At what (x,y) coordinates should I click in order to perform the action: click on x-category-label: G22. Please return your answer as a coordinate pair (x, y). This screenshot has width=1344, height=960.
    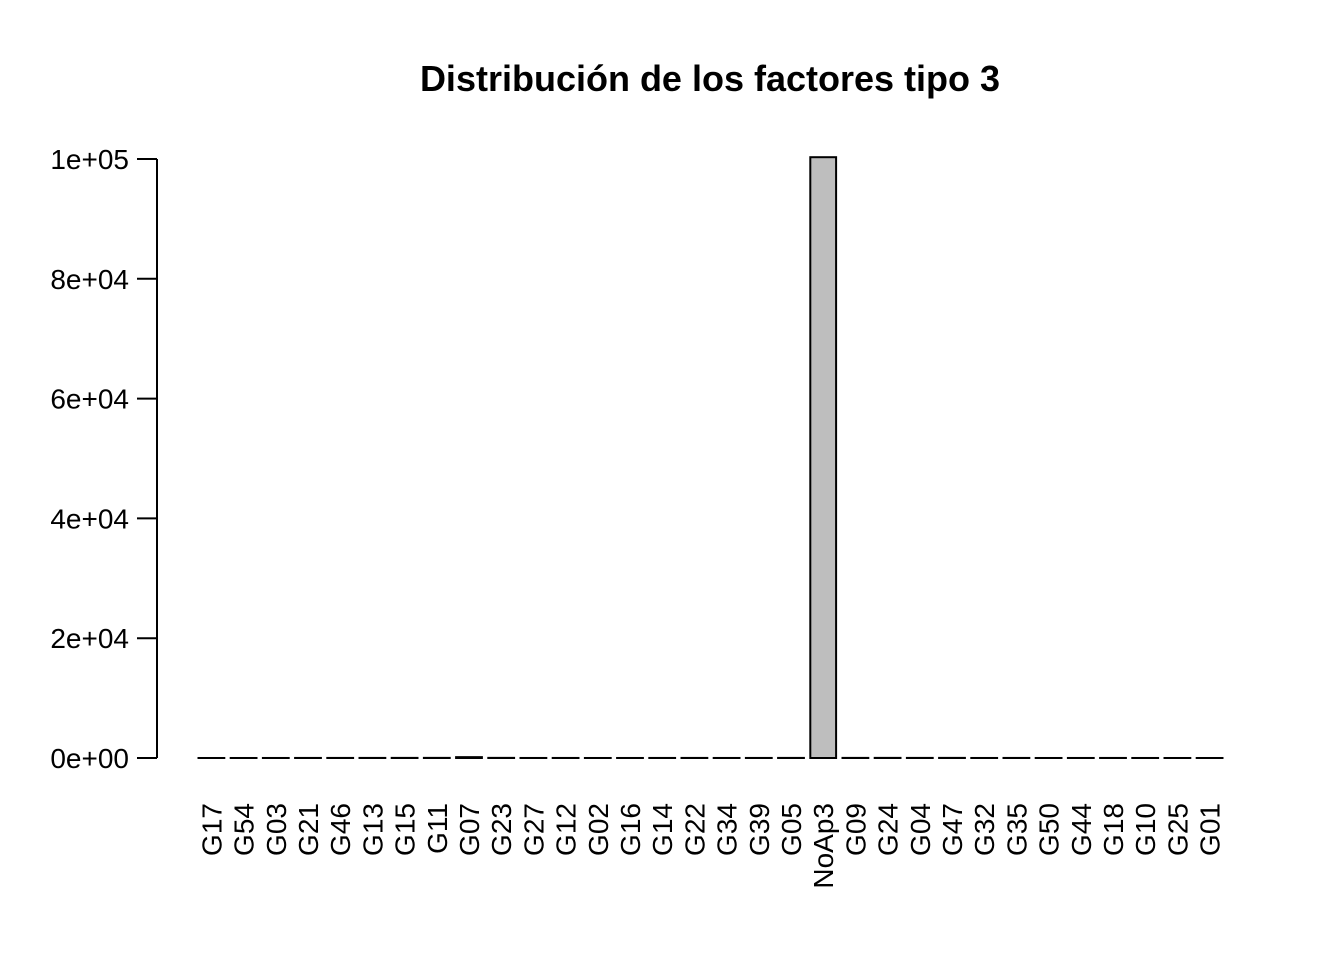
    Looking at the image, I should click on (694, 829).